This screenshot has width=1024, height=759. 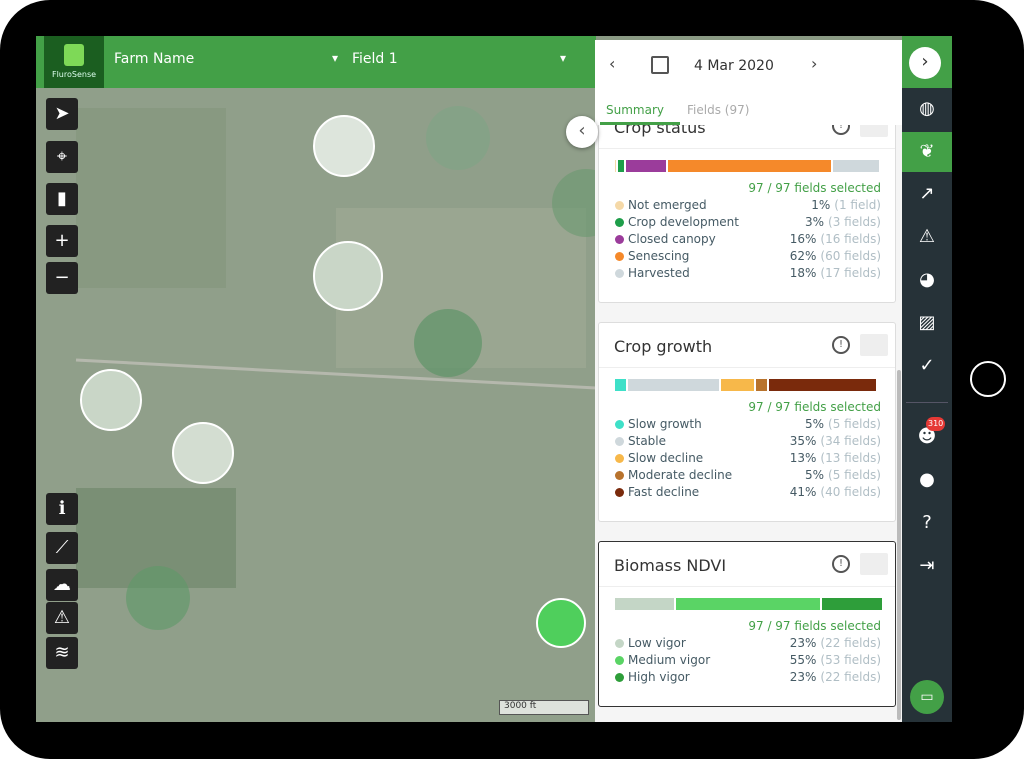 I want to click on field-select: Field 1, so click(x=375, y=59).